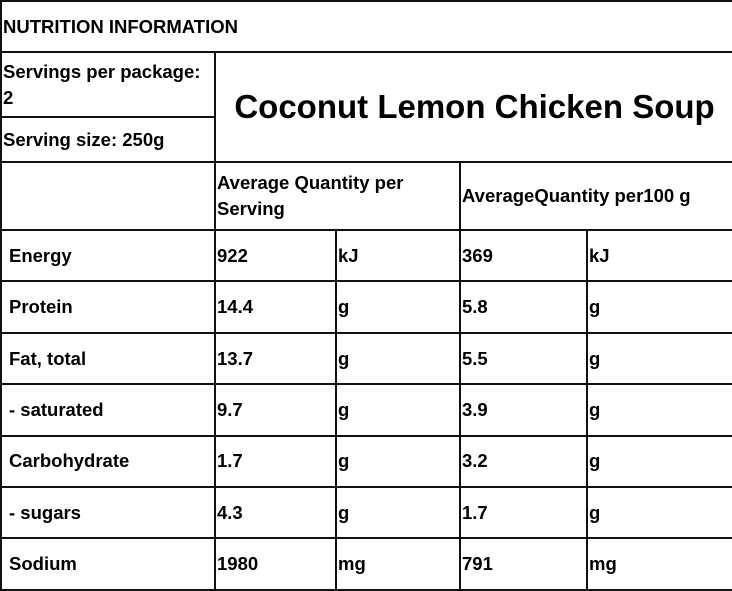 Image resolution: width=732 pixels, height=591 pixels. I want to click on nutrient-name: - sugars, so click(108, 512).